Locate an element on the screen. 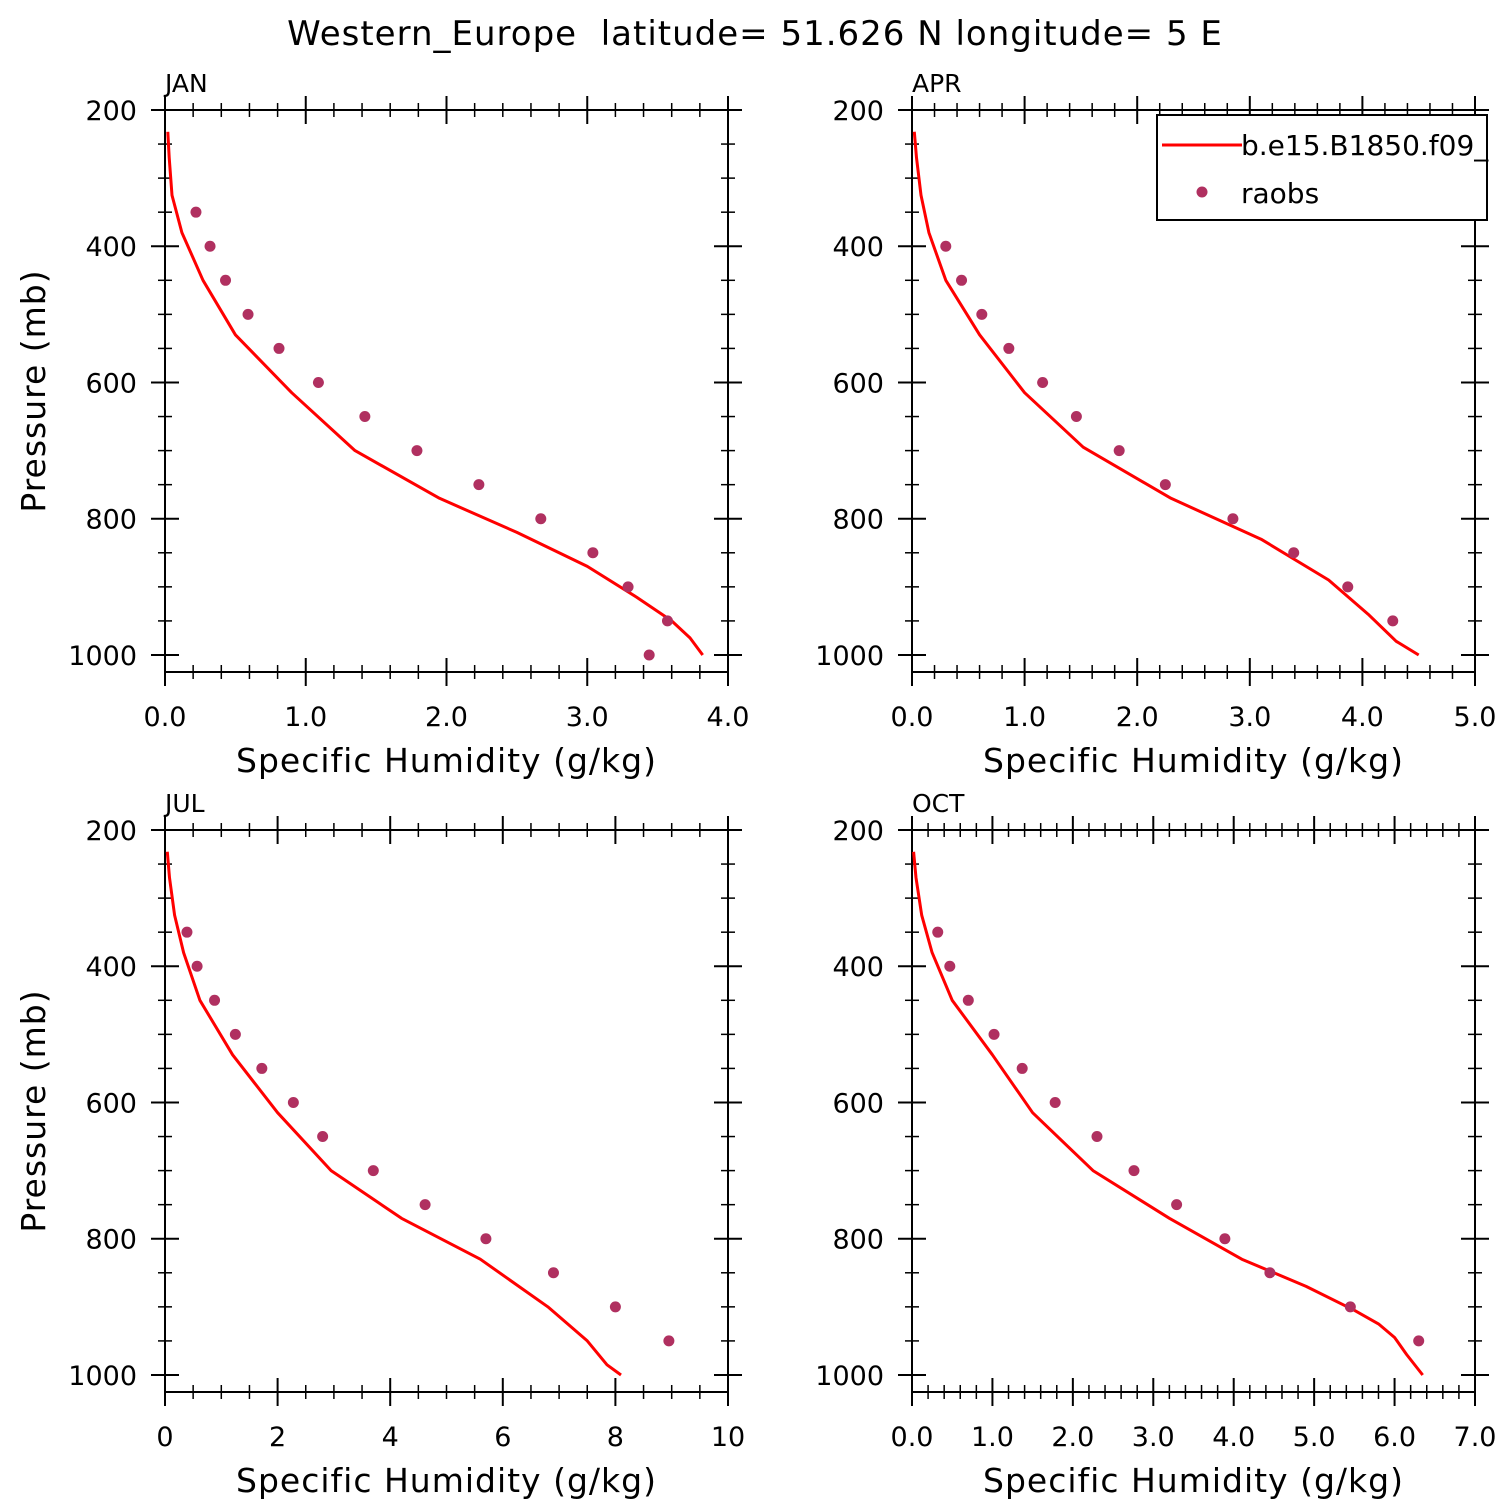  x-tick-label: 5.0 is located at coordinates (1475, 717).